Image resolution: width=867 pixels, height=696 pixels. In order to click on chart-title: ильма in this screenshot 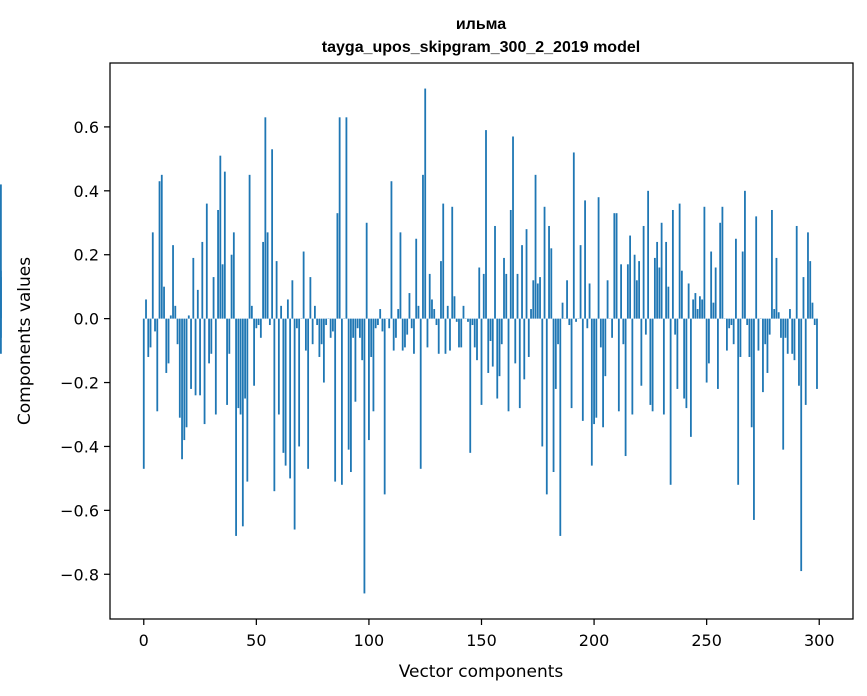, I will do `click(481, 24)`.